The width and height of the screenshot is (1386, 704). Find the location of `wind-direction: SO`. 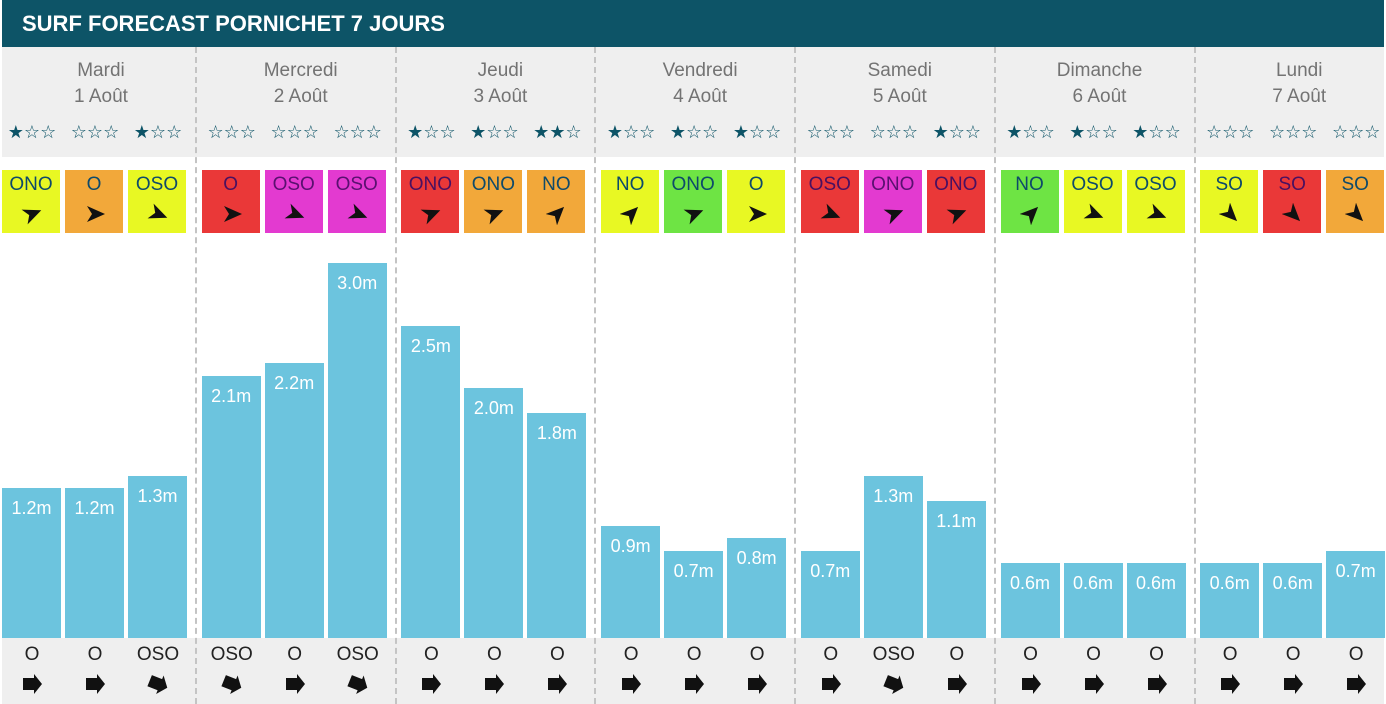

wind-direction: SO is located at coordinates (1292, 184).